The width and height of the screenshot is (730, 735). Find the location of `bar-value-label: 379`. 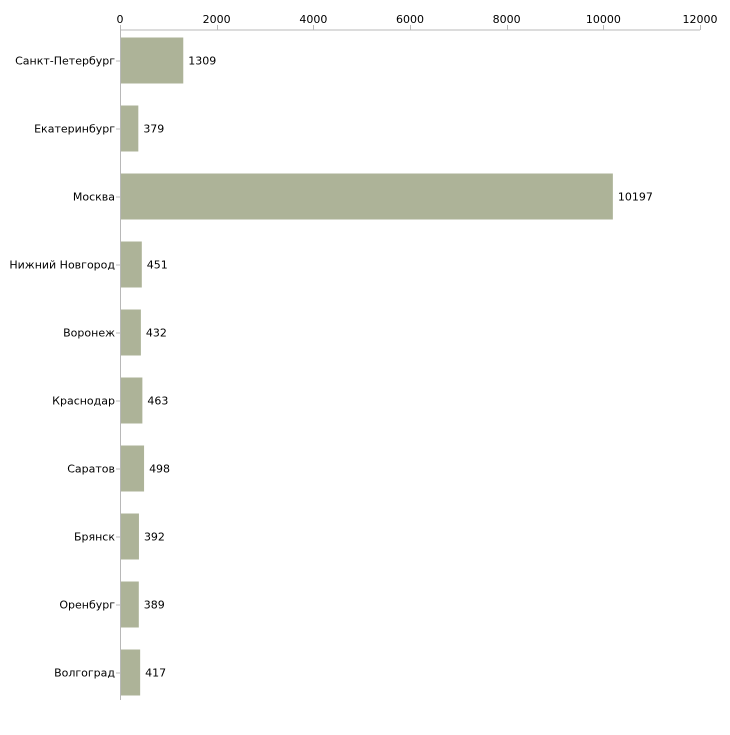

bar-value-label: 379 is located at coordinates (153, 129).